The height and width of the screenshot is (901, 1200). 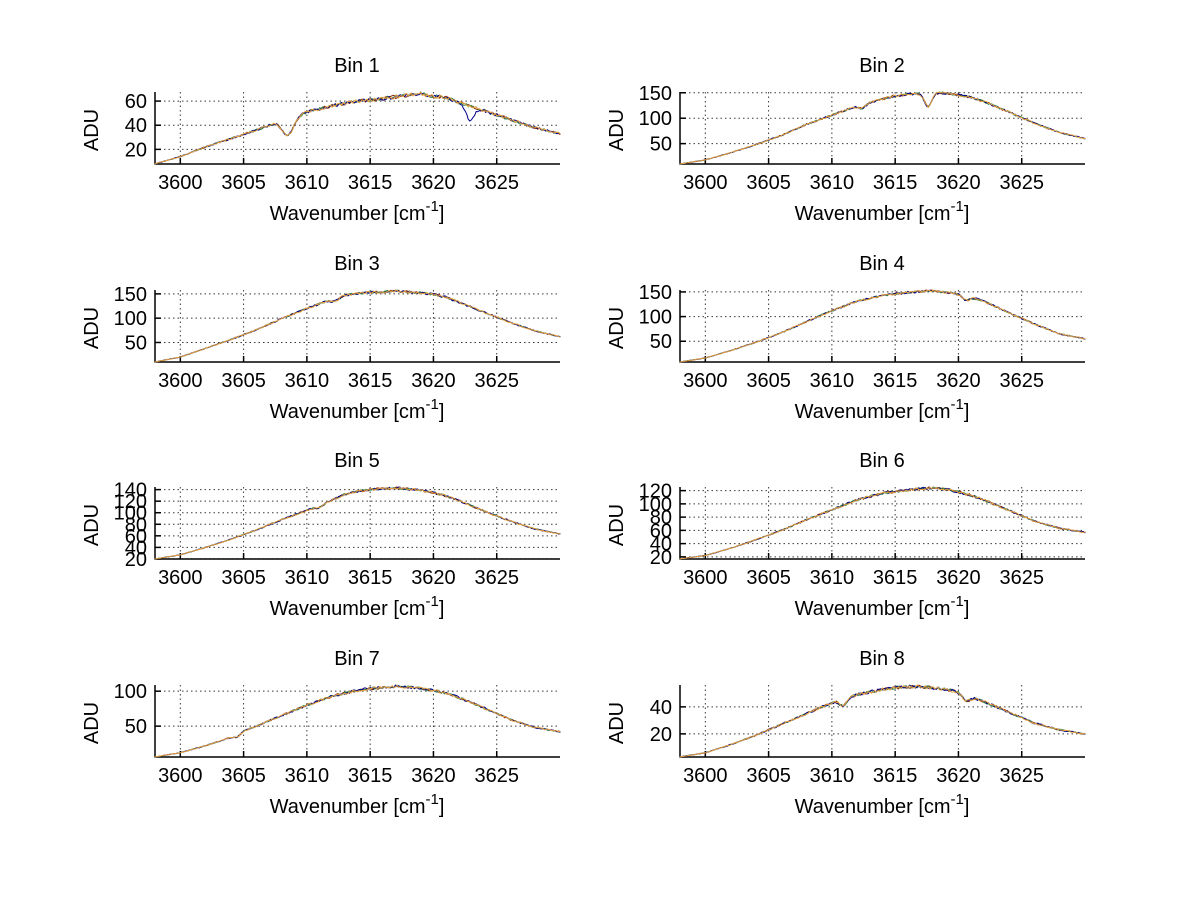 I want to click on plot-area: 3600 3605 3610 3615 3620 3625 50 100, so click(x=337, y=734).